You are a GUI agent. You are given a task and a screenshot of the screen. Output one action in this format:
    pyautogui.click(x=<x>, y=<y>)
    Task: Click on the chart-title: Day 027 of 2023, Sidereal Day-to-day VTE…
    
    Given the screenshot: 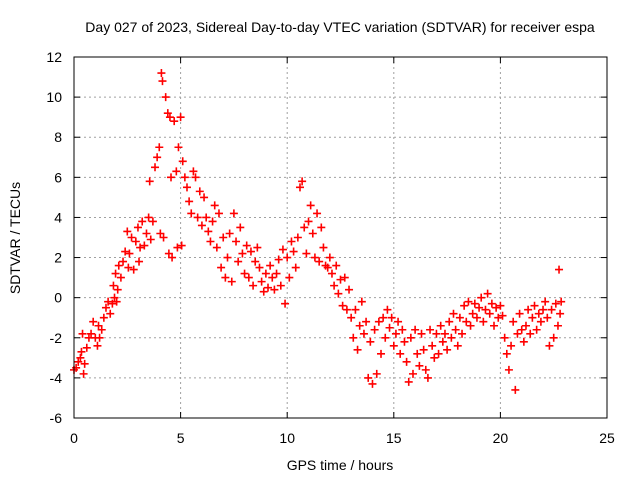 What is the action you would take?
    pyautogui.click(x=340, y=27)
    